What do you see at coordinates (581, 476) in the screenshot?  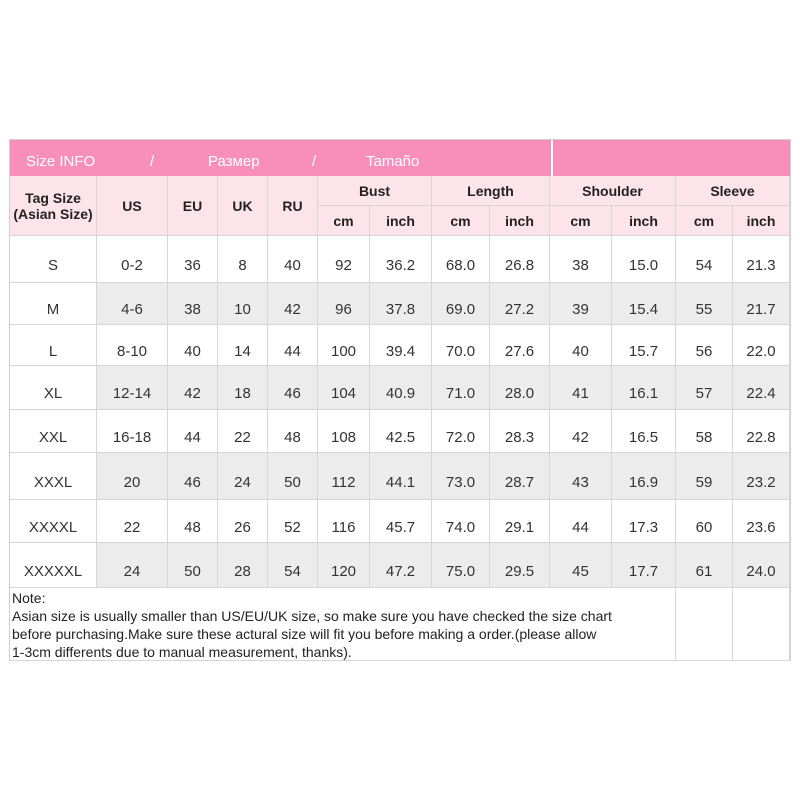 I see `table-cell: 43` at bounding box center [581, 476].